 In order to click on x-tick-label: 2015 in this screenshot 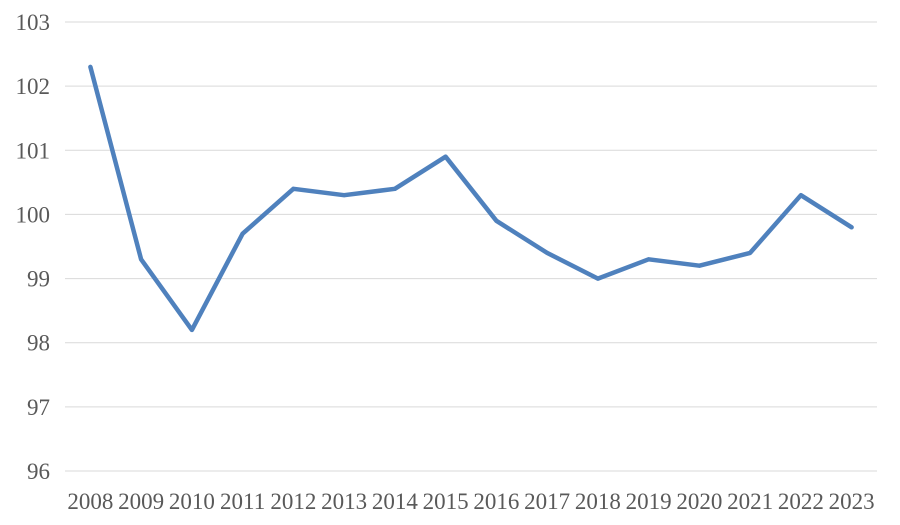, I will do `click(446, 501)`.